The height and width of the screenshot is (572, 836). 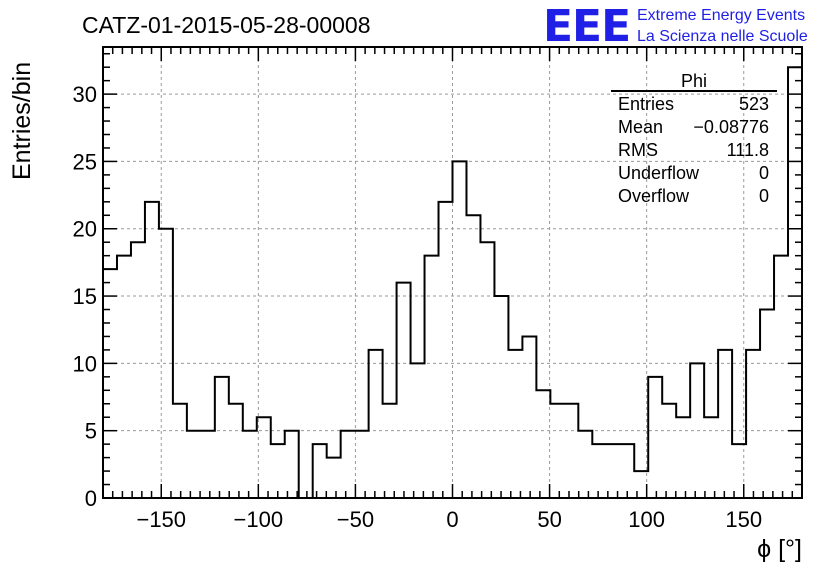 I want to click on y-axis-label: Entries/bin, so click(x=22, y=121).